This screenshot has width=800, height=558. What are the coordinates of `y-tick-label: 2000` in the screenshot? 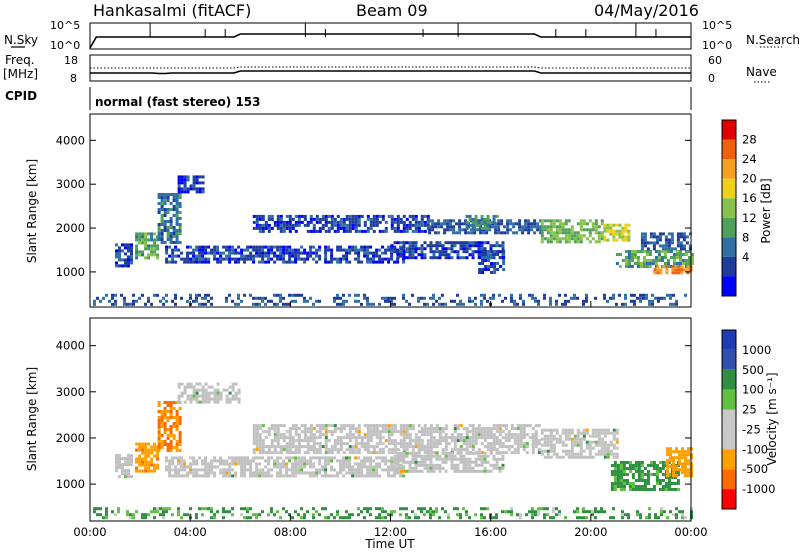 It's located at (70, 438).